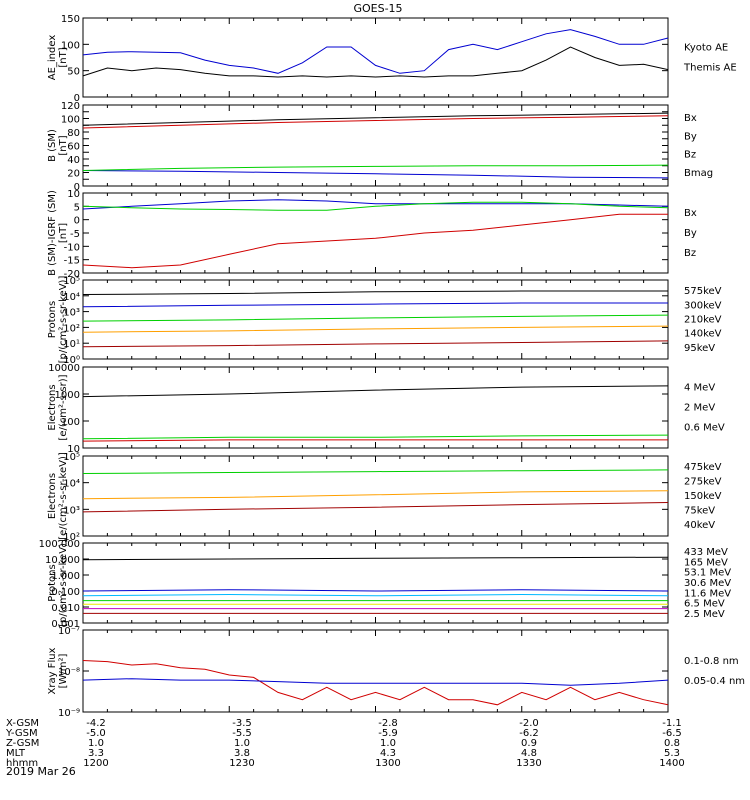 The height and width of the screenshot is (800, 750). I want to click on series-line-95kev, so click(375, 344).